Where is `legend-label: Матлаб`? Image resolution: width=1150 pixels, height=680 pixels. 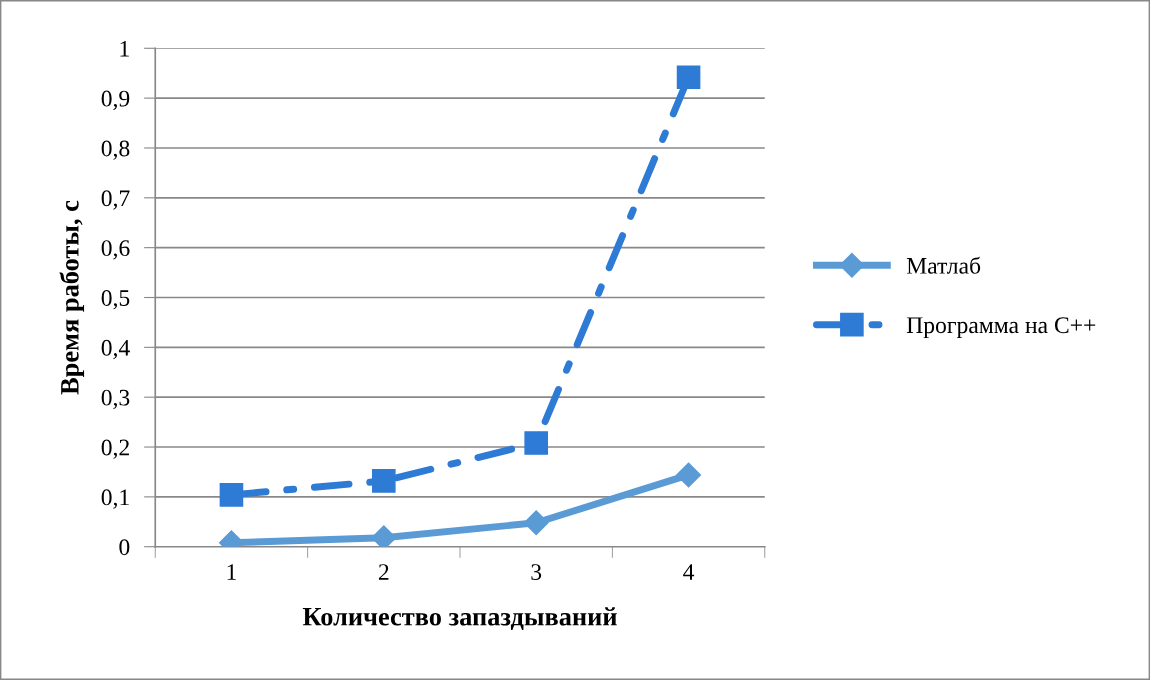 legend-label: Матлаб is located at coordinates (943, 265).